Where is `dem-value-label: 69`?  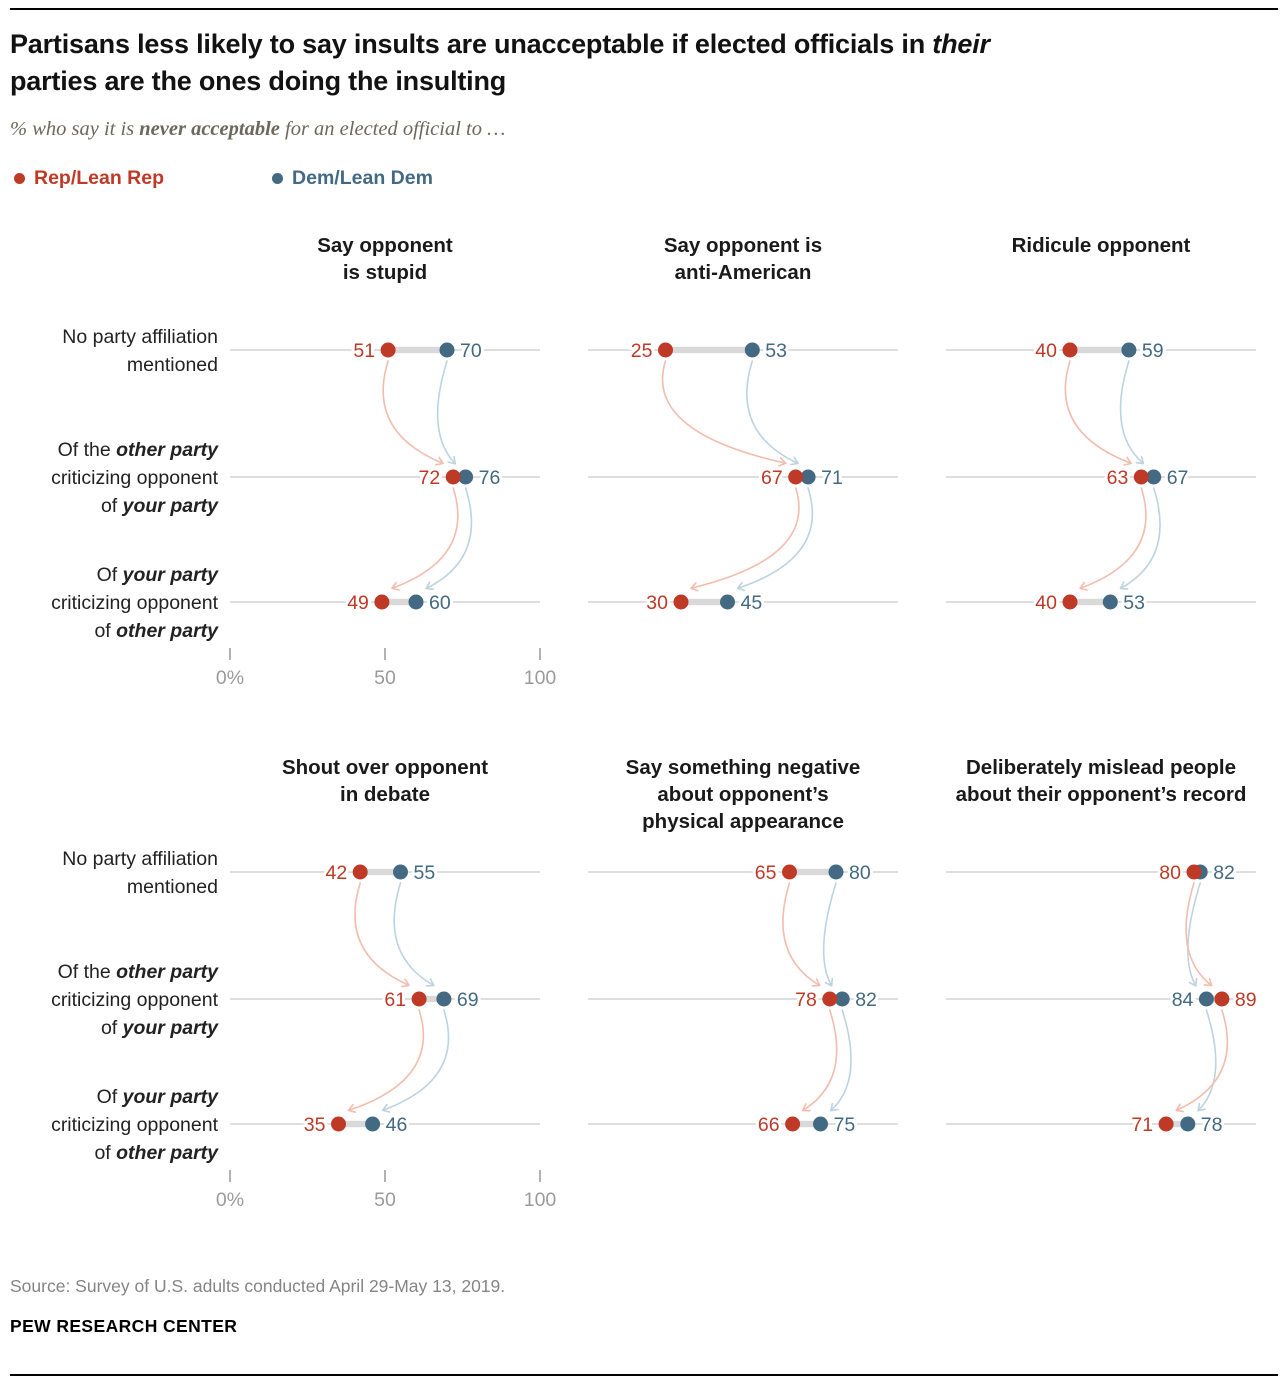 dem-value-label: 69 is located at coordinates (468, 1000).